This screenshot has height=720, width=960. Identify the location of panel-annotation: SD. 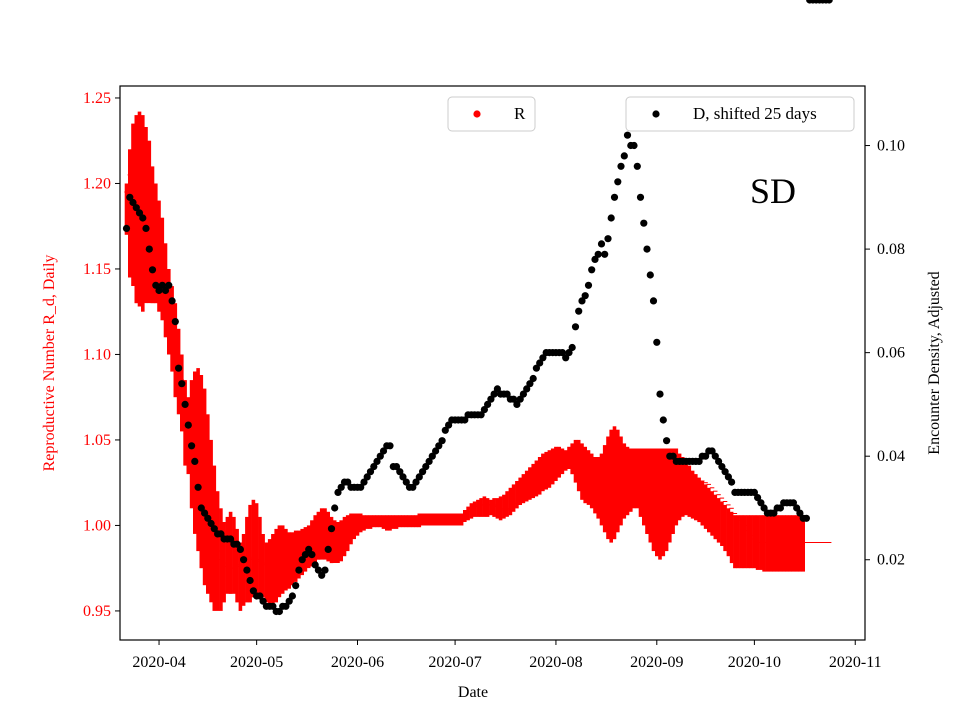
(773, 191).